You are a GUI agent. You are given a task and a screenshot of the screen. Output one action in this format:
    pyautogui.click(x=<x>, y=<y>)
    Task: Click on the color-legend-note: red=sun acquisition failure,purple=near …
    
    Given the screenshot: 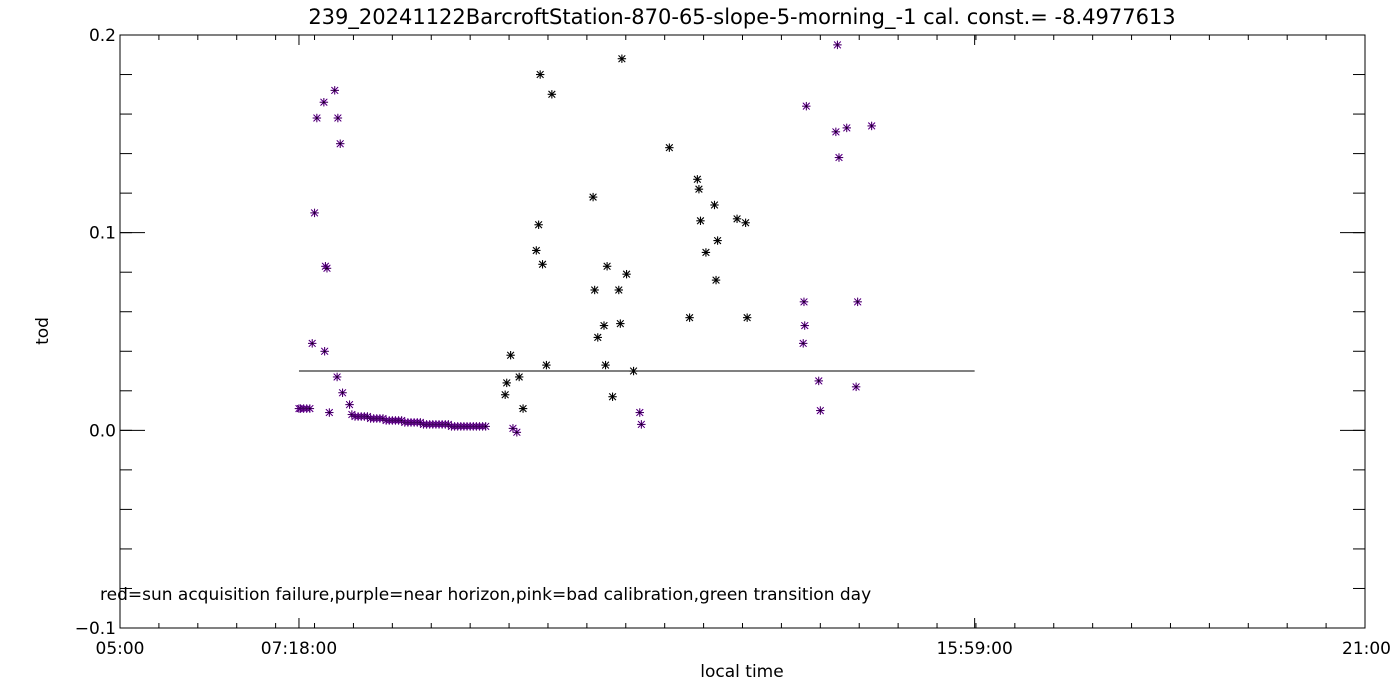 What is the action you would take?
    pyautogui.click(x=485, y=595)
    